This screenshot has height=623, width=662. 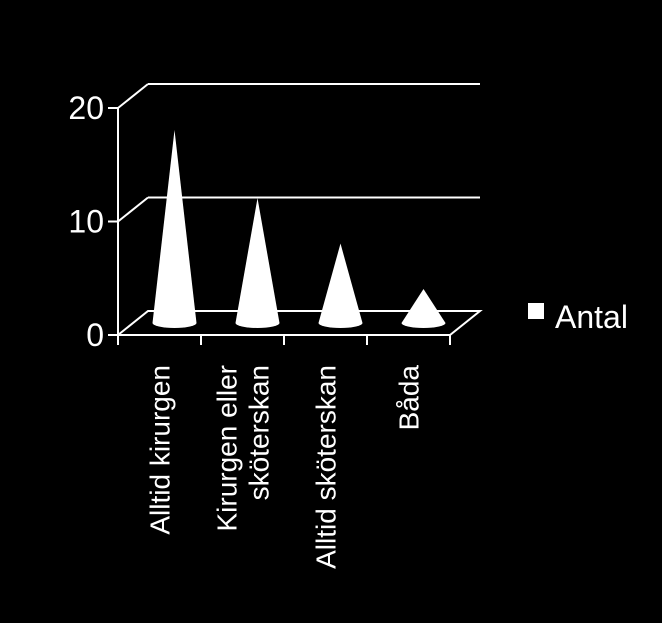 I want to click on x-category-label-line: Alltid sköterskan, so click(x=326, y=467).